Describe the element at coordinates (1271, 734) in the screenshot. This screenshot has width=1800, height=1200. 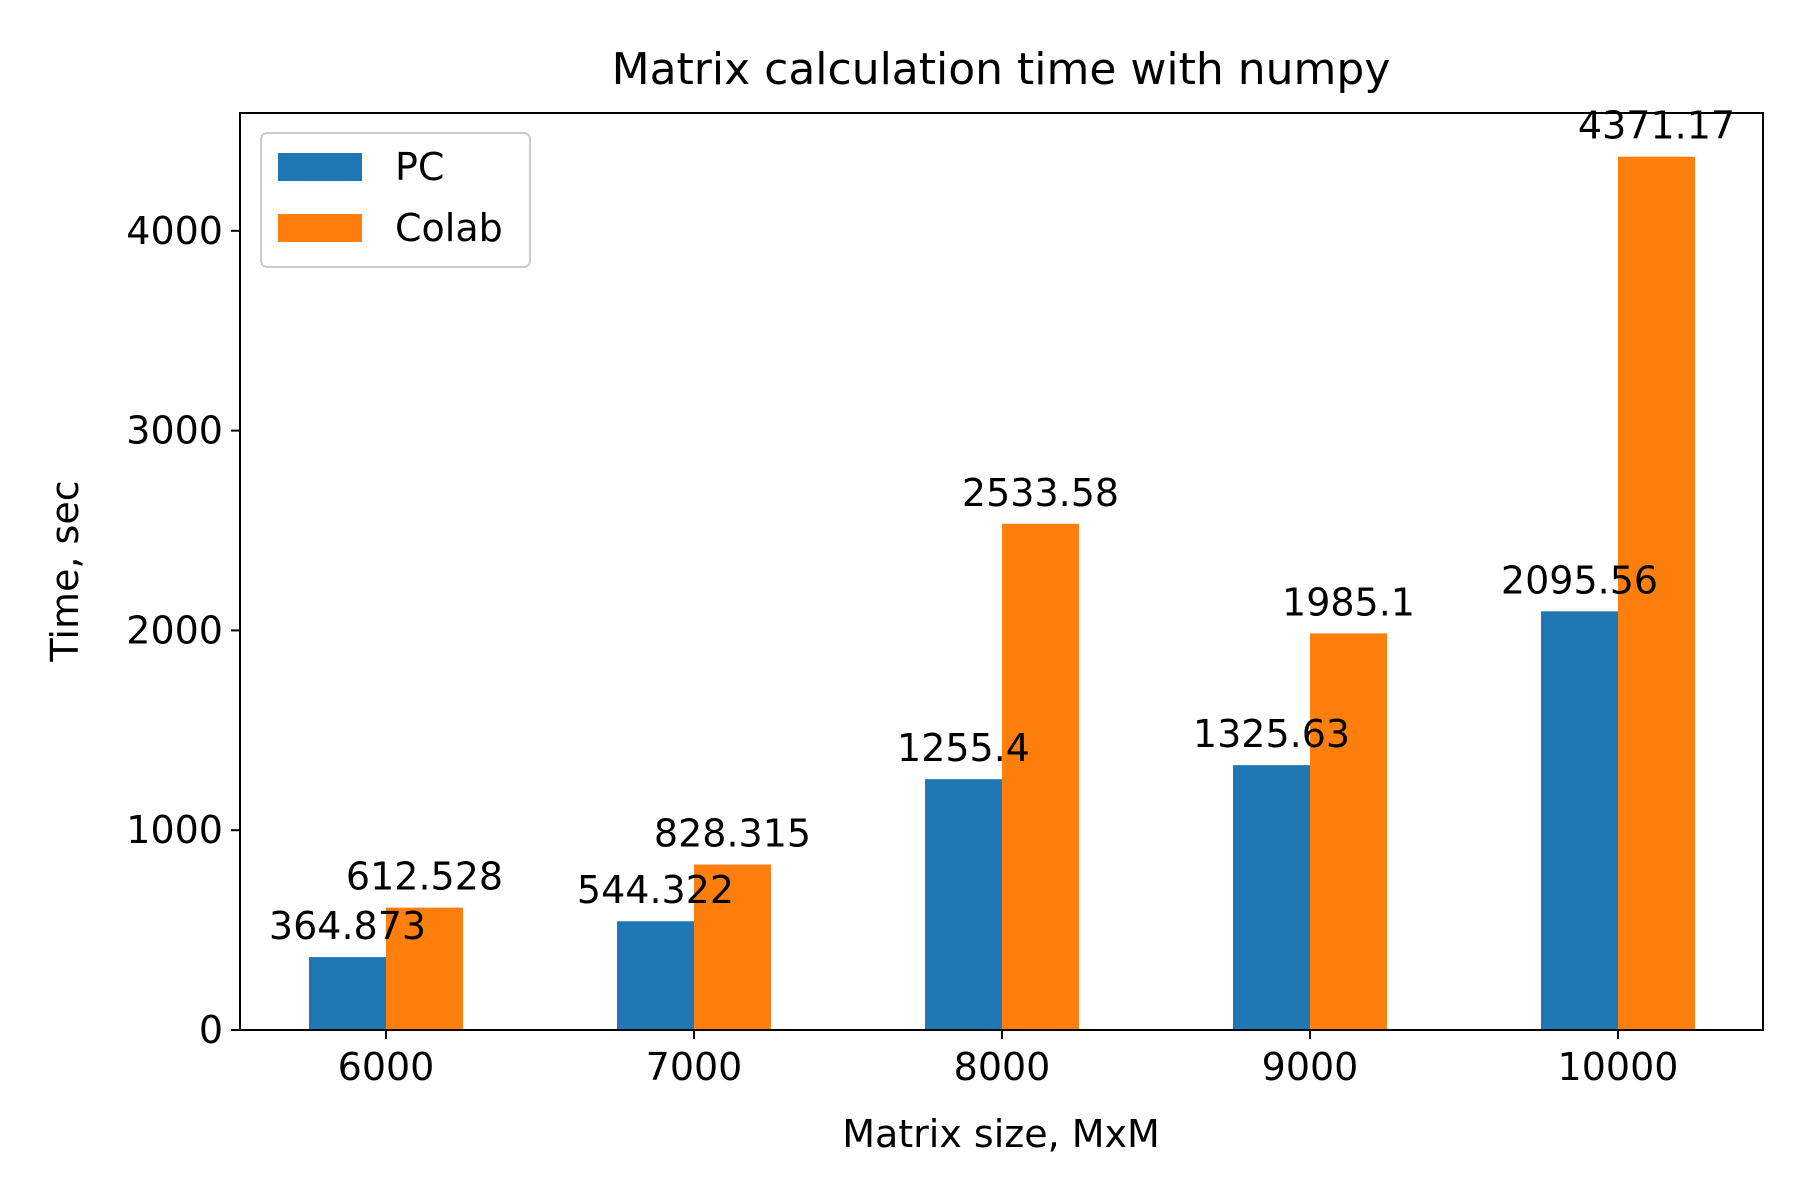
I see `data-label-pc-9000: 1325.63` at that location.